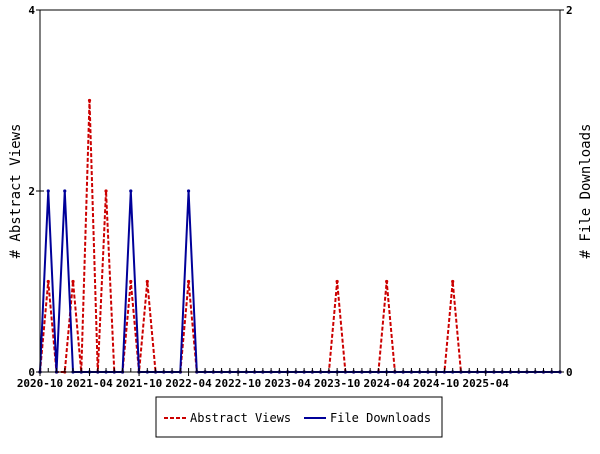  I want to click on y-right-tick-label: 0, so click(569, 372).